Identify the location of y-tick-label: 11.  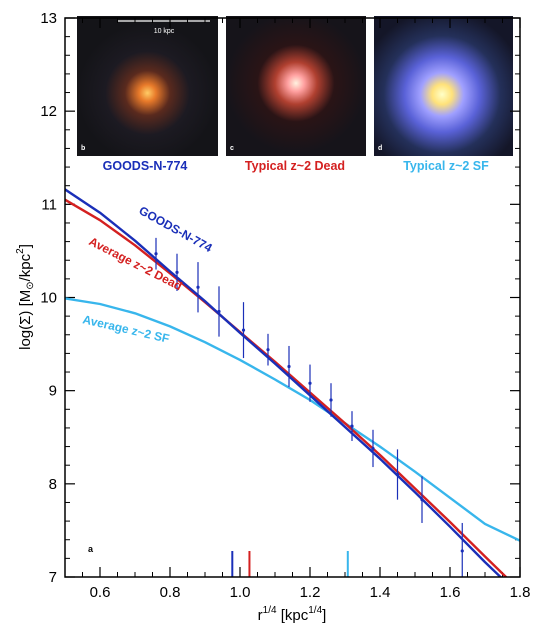
(49, 204).